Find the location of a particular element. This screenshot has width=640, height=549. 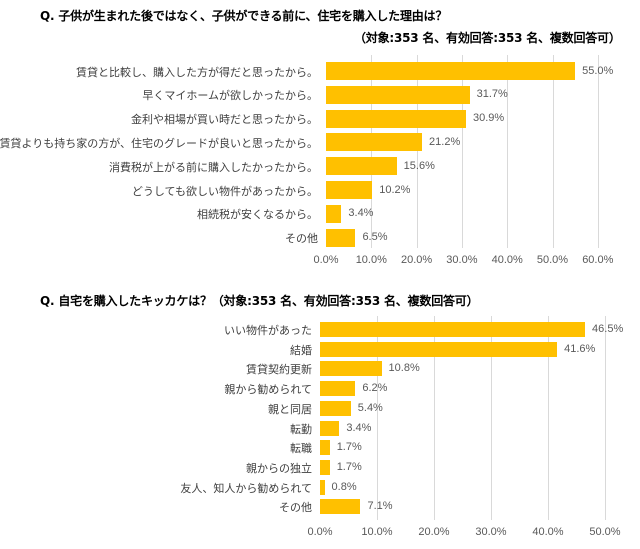

category-label: 賃貸契約更新 is located at coordinates (279, 370).